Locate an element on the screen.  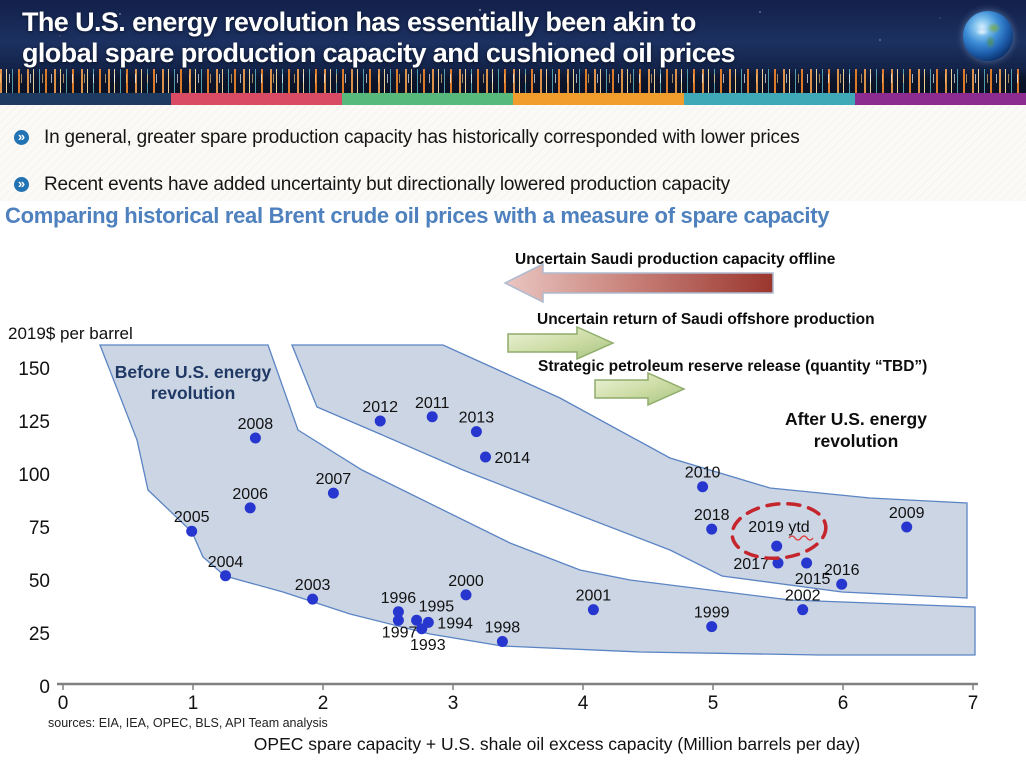
data-point-label: 2014 is located at coordinates (513, 458).